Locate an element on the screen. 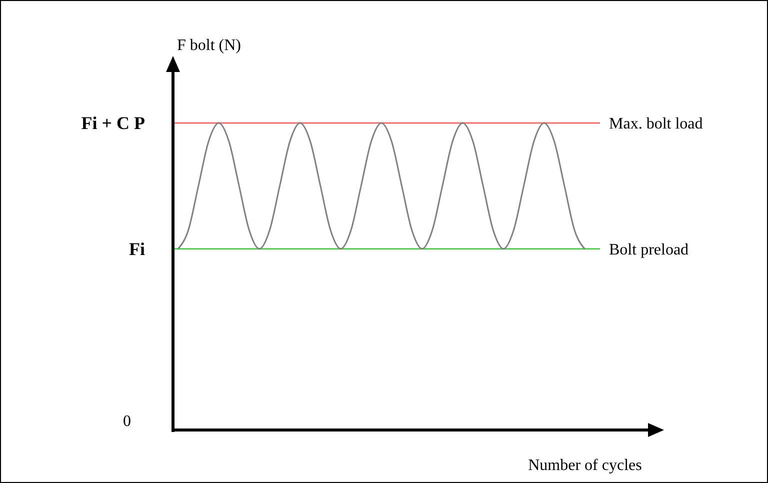 This screenshot has width=768, height=483. text: Fi is located at coordinates (137, 248).